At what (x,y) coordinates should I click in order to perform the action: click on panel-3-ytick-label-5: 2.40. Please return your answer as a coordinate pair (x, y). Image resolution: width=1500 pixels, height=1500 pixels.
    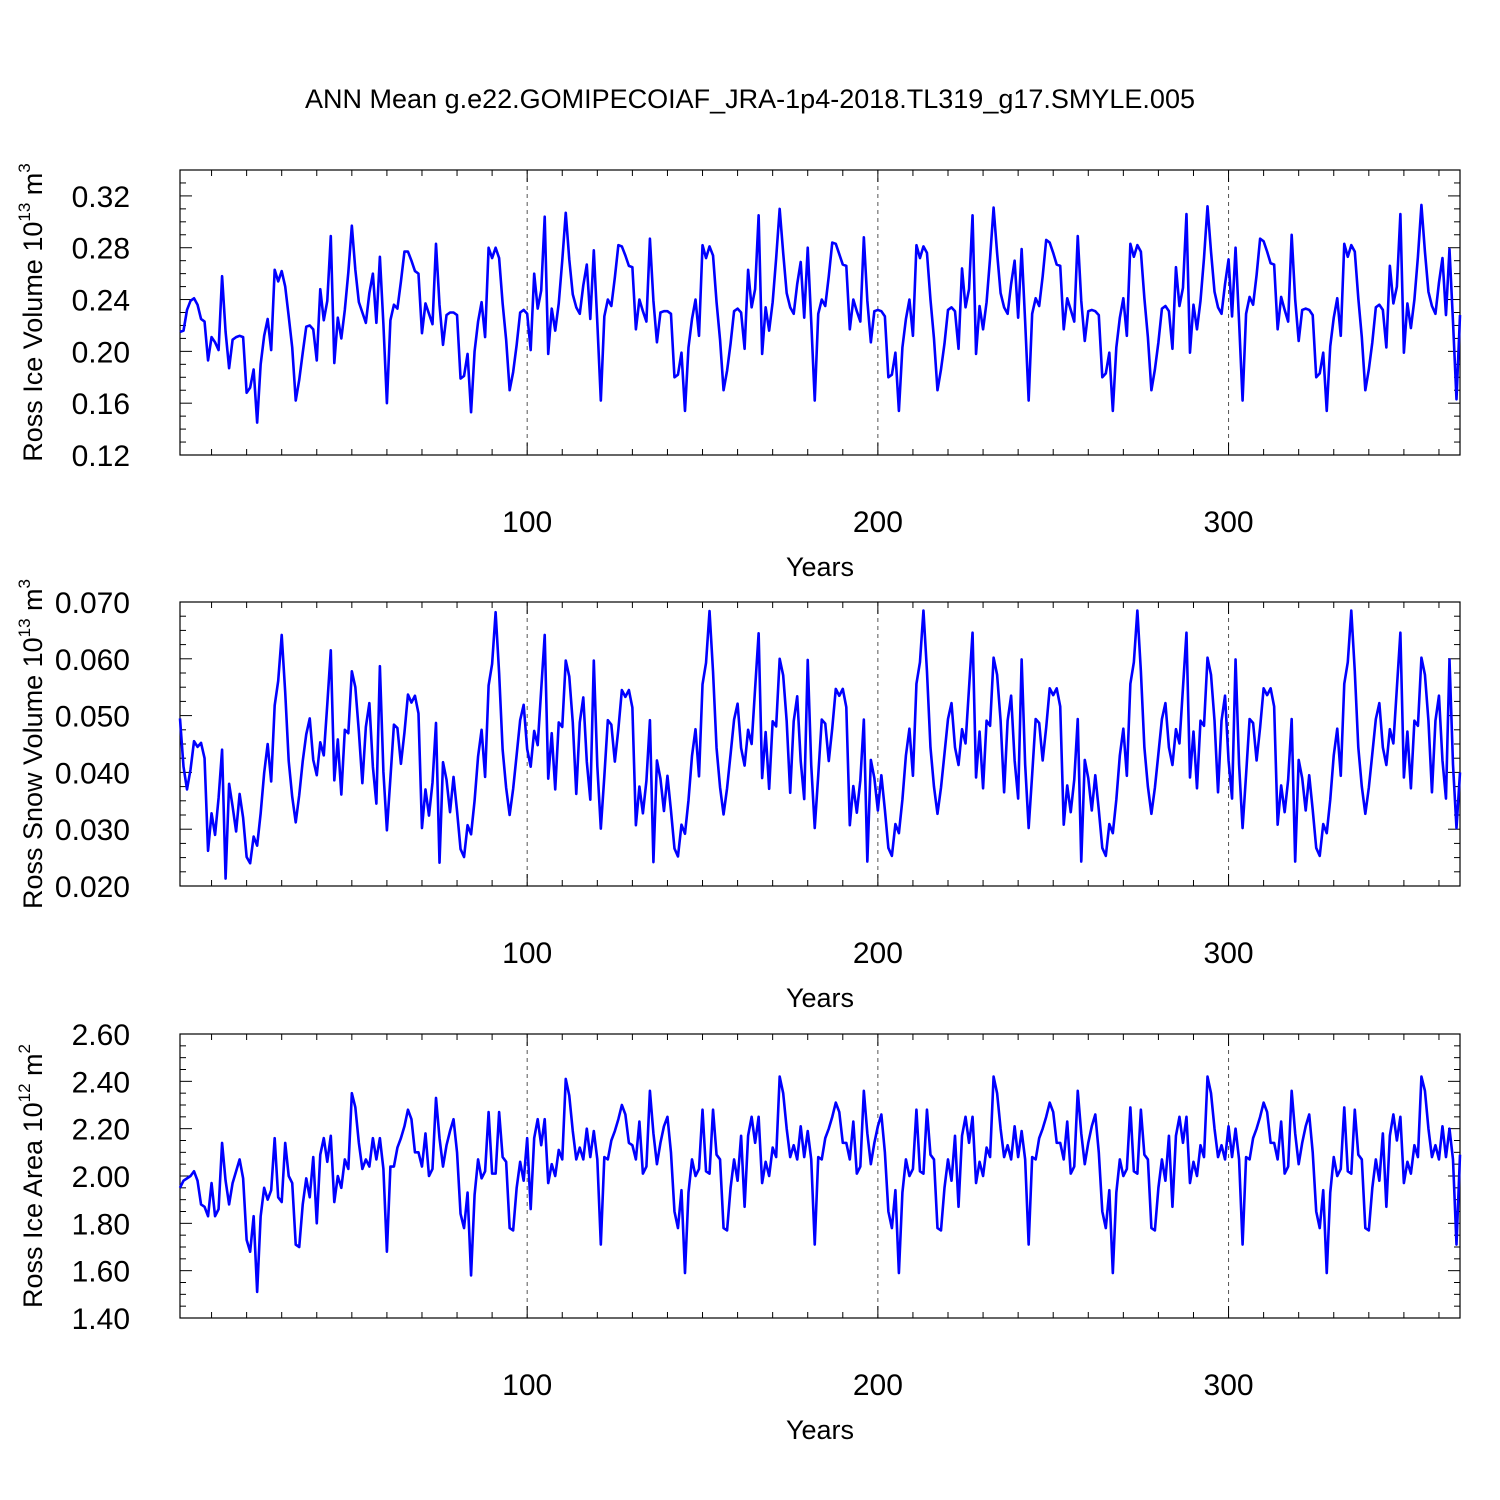
    Looking at the image, I should click on (101, 1082).